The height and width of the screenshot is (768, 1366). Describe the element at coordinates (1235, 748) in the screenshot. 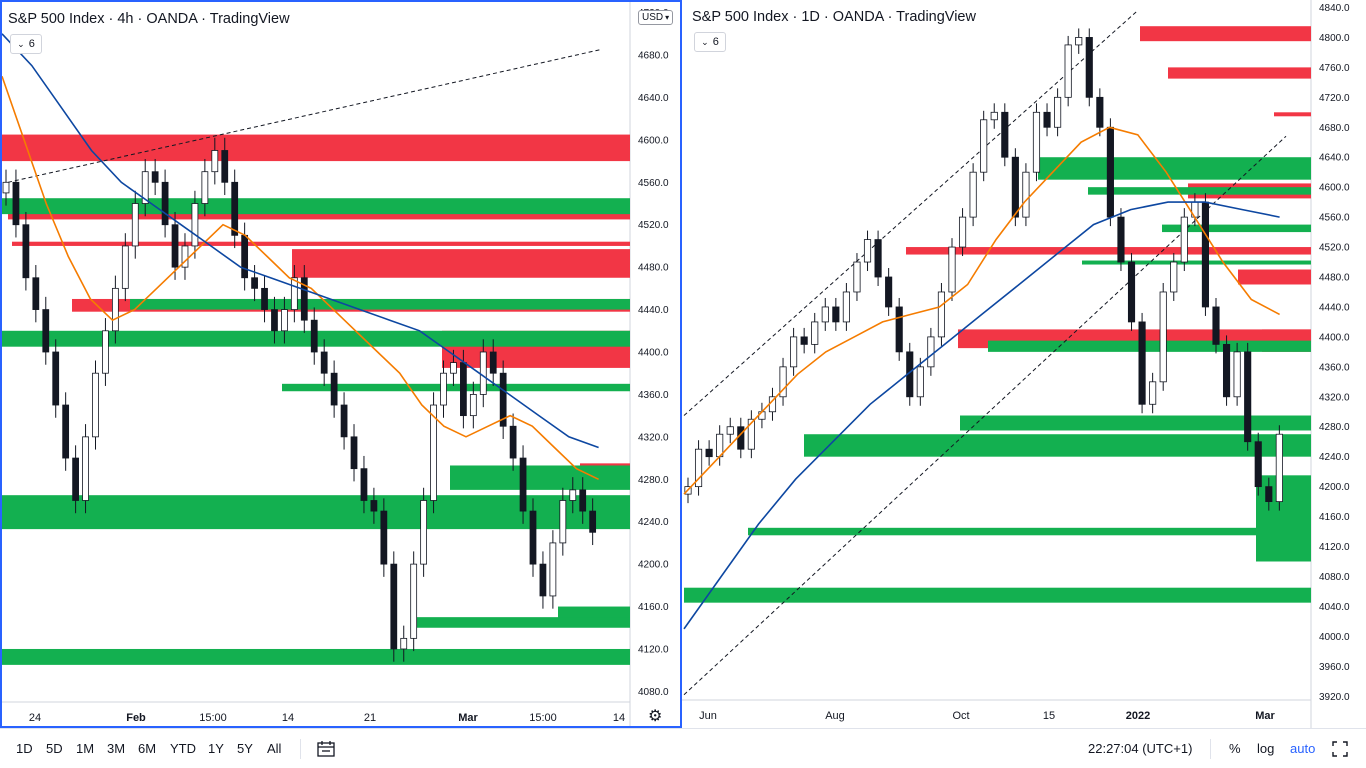

I see `percent-scale-toggle: %` at that location.